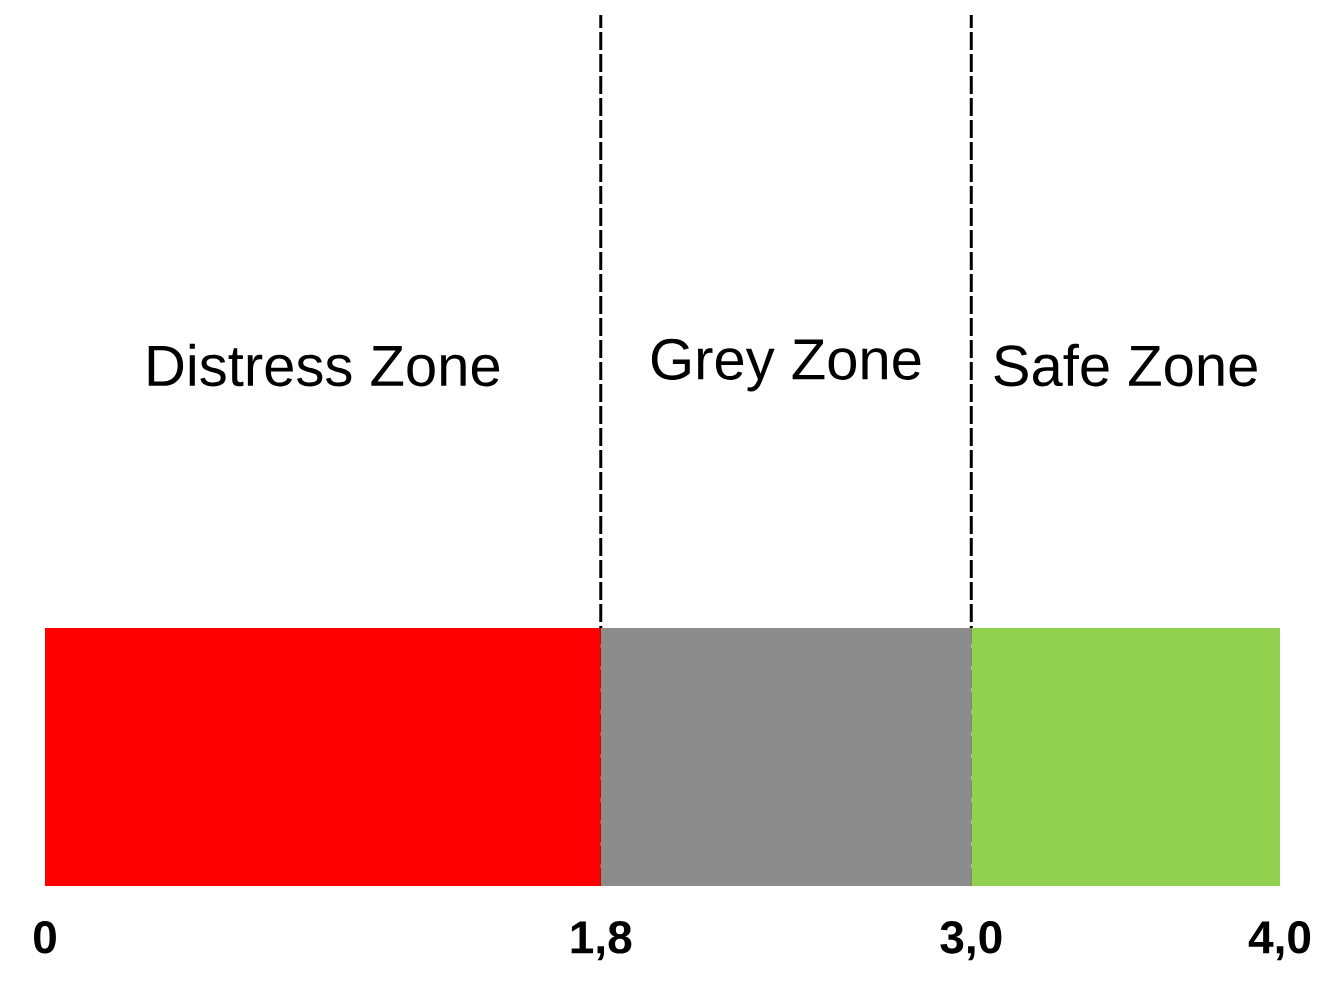 The width and height of the screenshot is (1326, 984). Describe the element at coordinates (971, 941) in the screenshot. I see `x-tick-label: 3,0` at that location.